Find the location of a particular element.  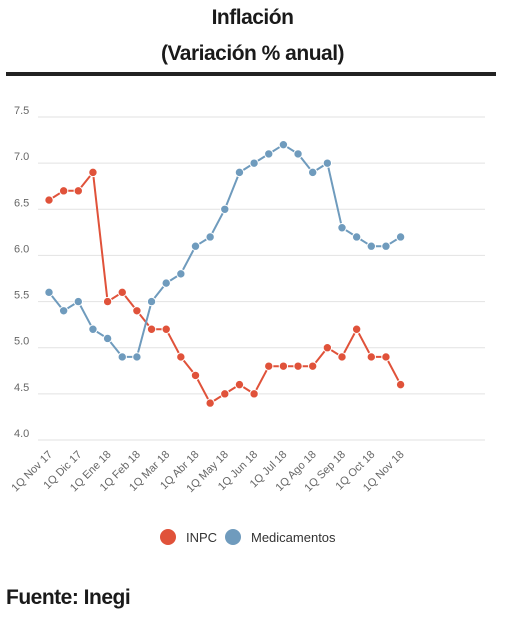

legend-item-inpc: INPC is located at coordinates (188, 537).